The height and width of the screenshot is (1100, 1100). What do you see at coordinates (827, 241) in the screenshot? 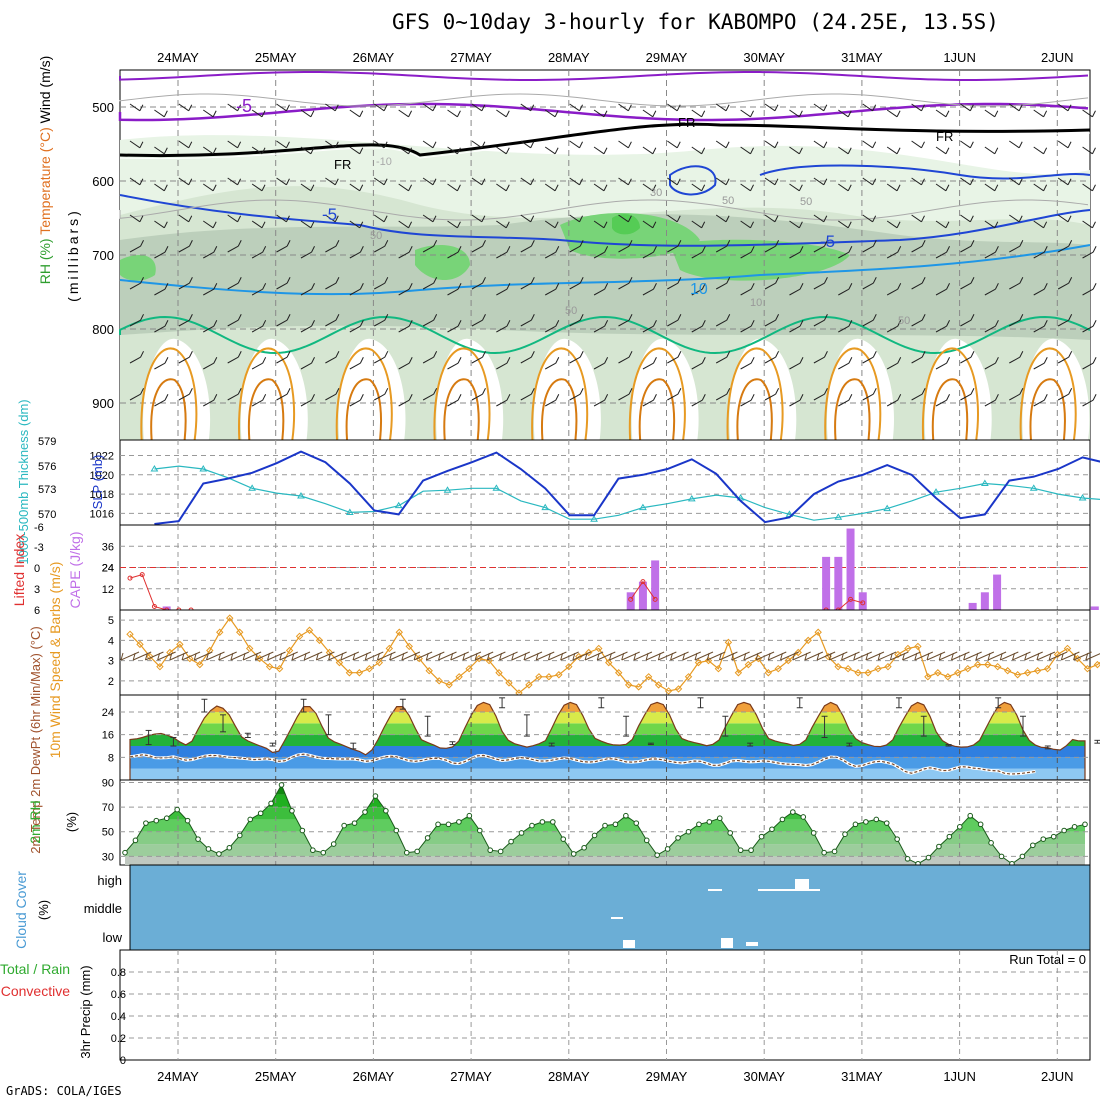
I see `contour-label: -5` at bounding box center [827, 241].